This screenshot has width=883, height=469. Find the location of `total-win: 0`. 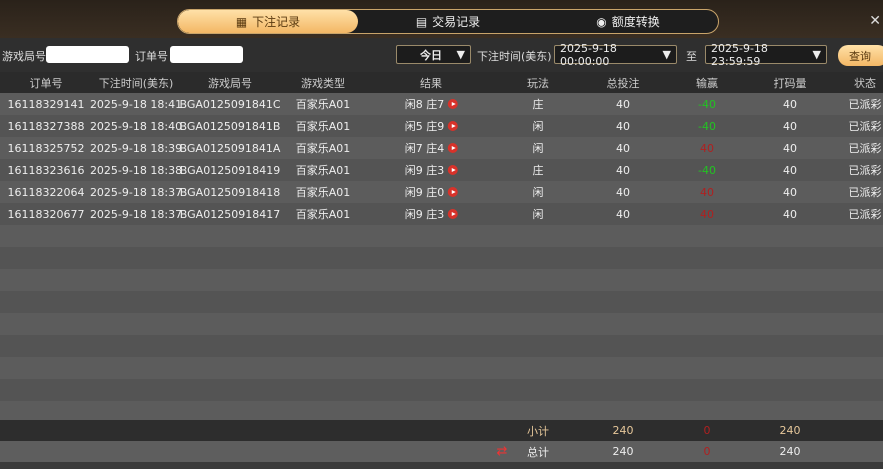

total-win: 0 is located at coordinates (707, 451).